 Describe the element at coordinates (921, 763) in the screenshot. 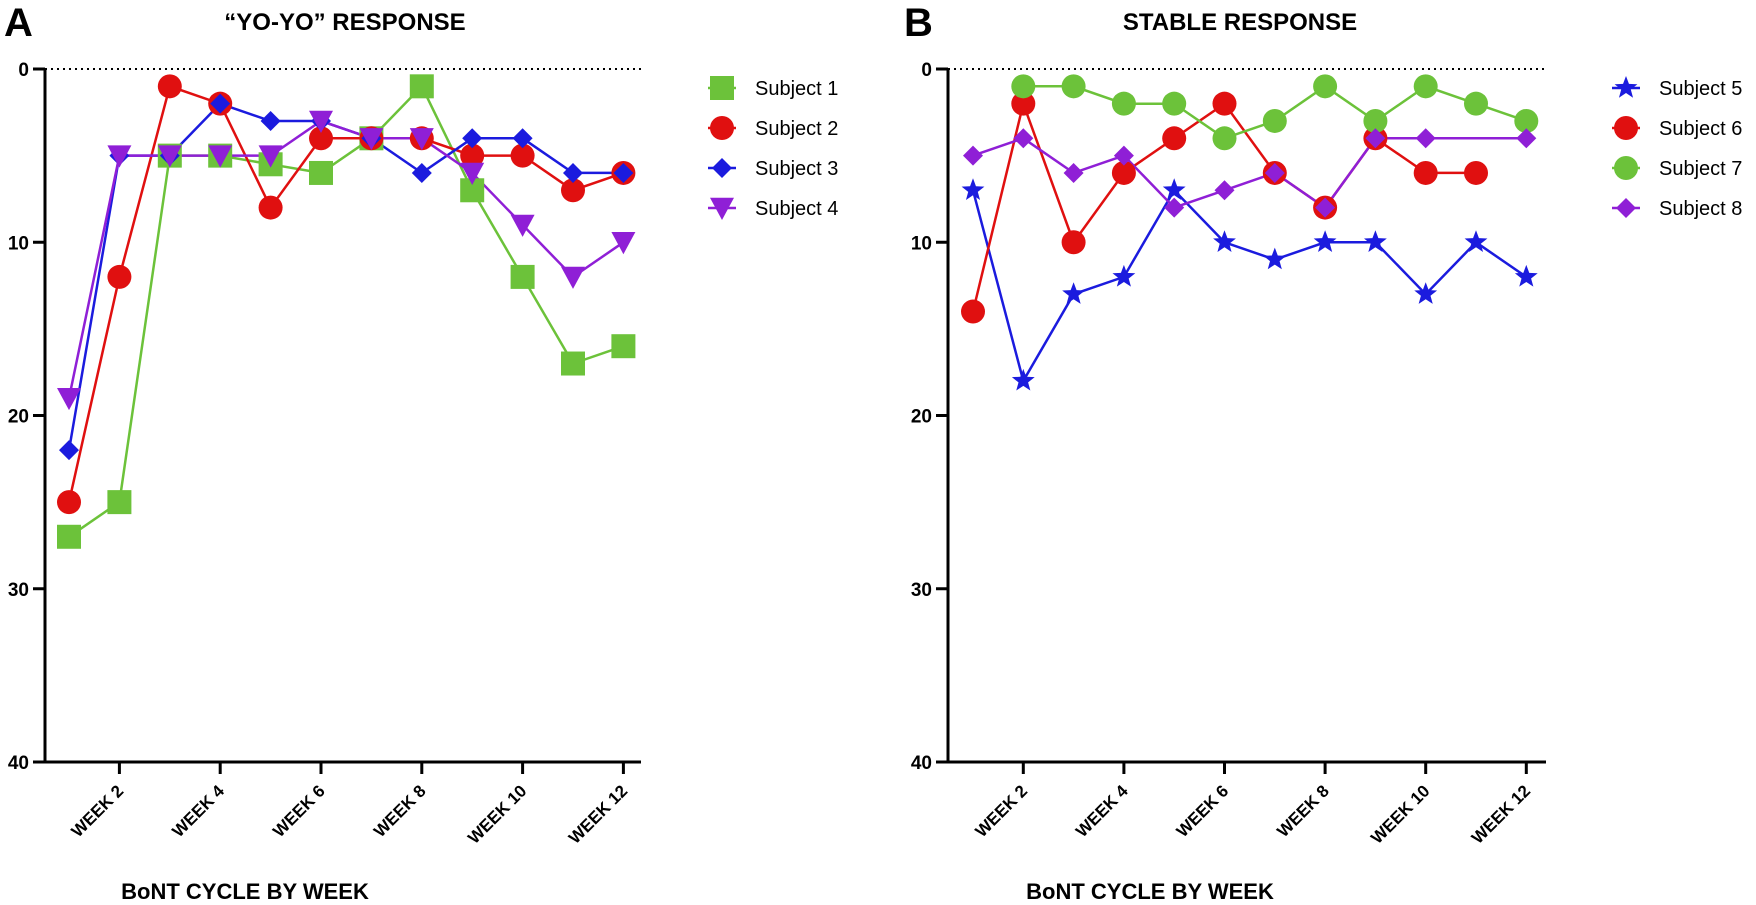

I see `y-tick-label: 40` at that location.